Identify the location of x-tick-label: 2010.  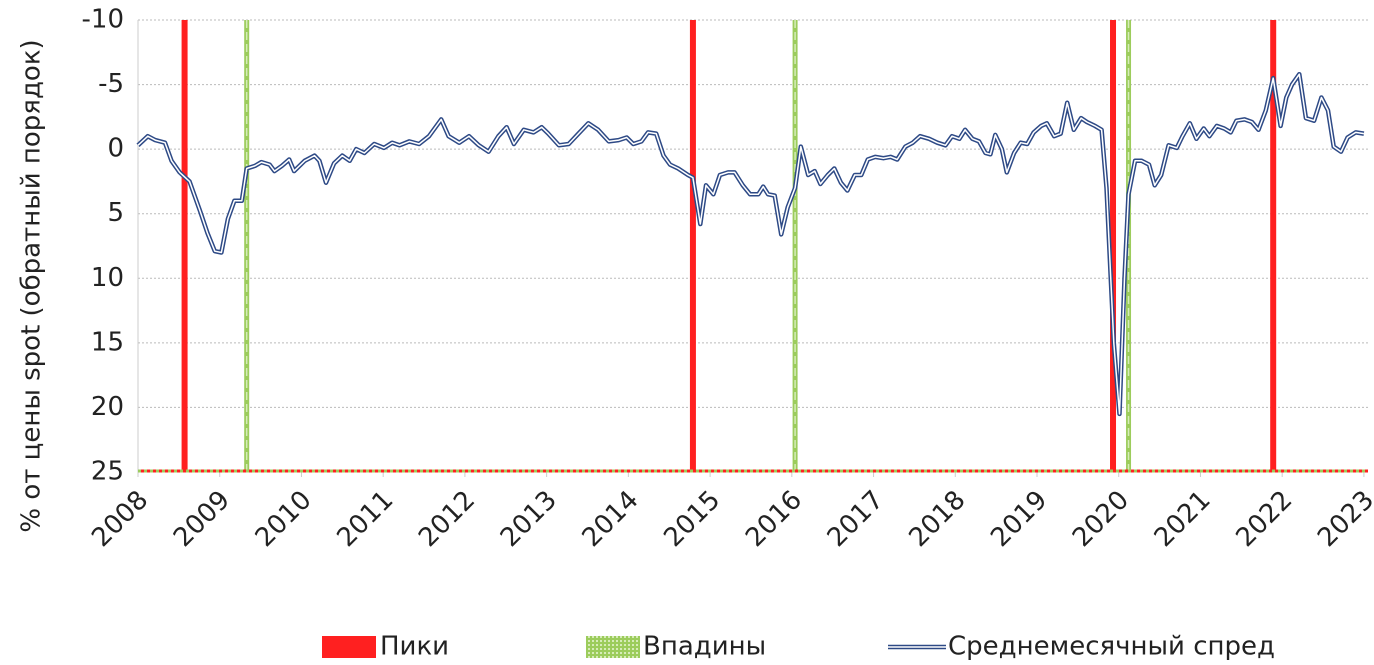
(284, 519).